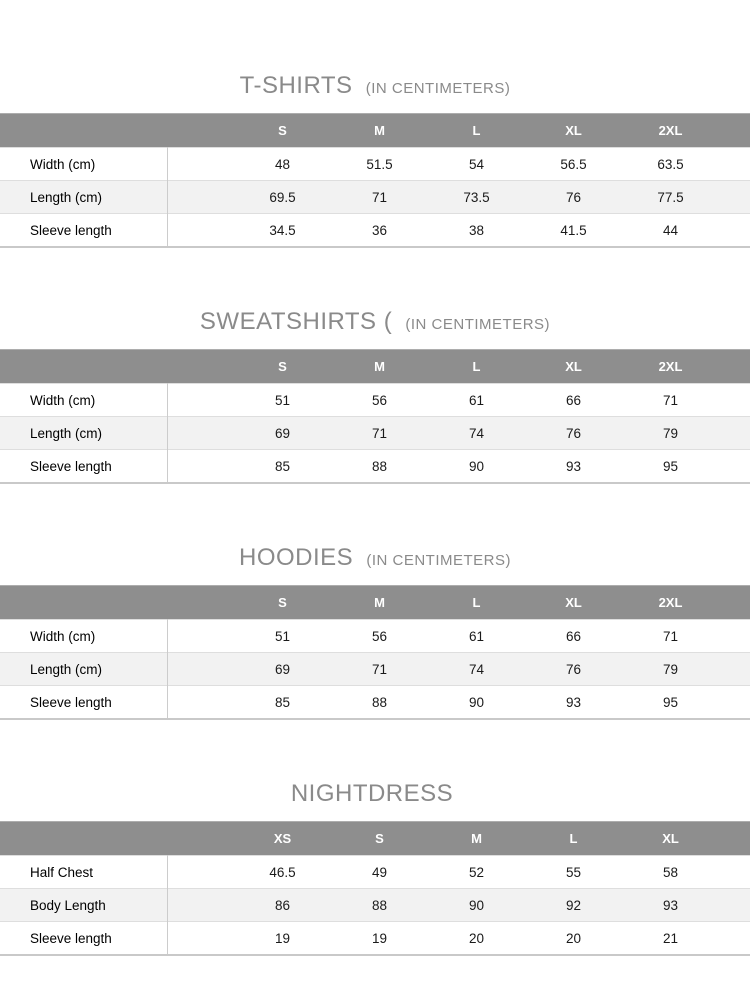  Describe the element at coordinates (84, 872) in the screenshot. I see `row-label: Half Chest` at that location.